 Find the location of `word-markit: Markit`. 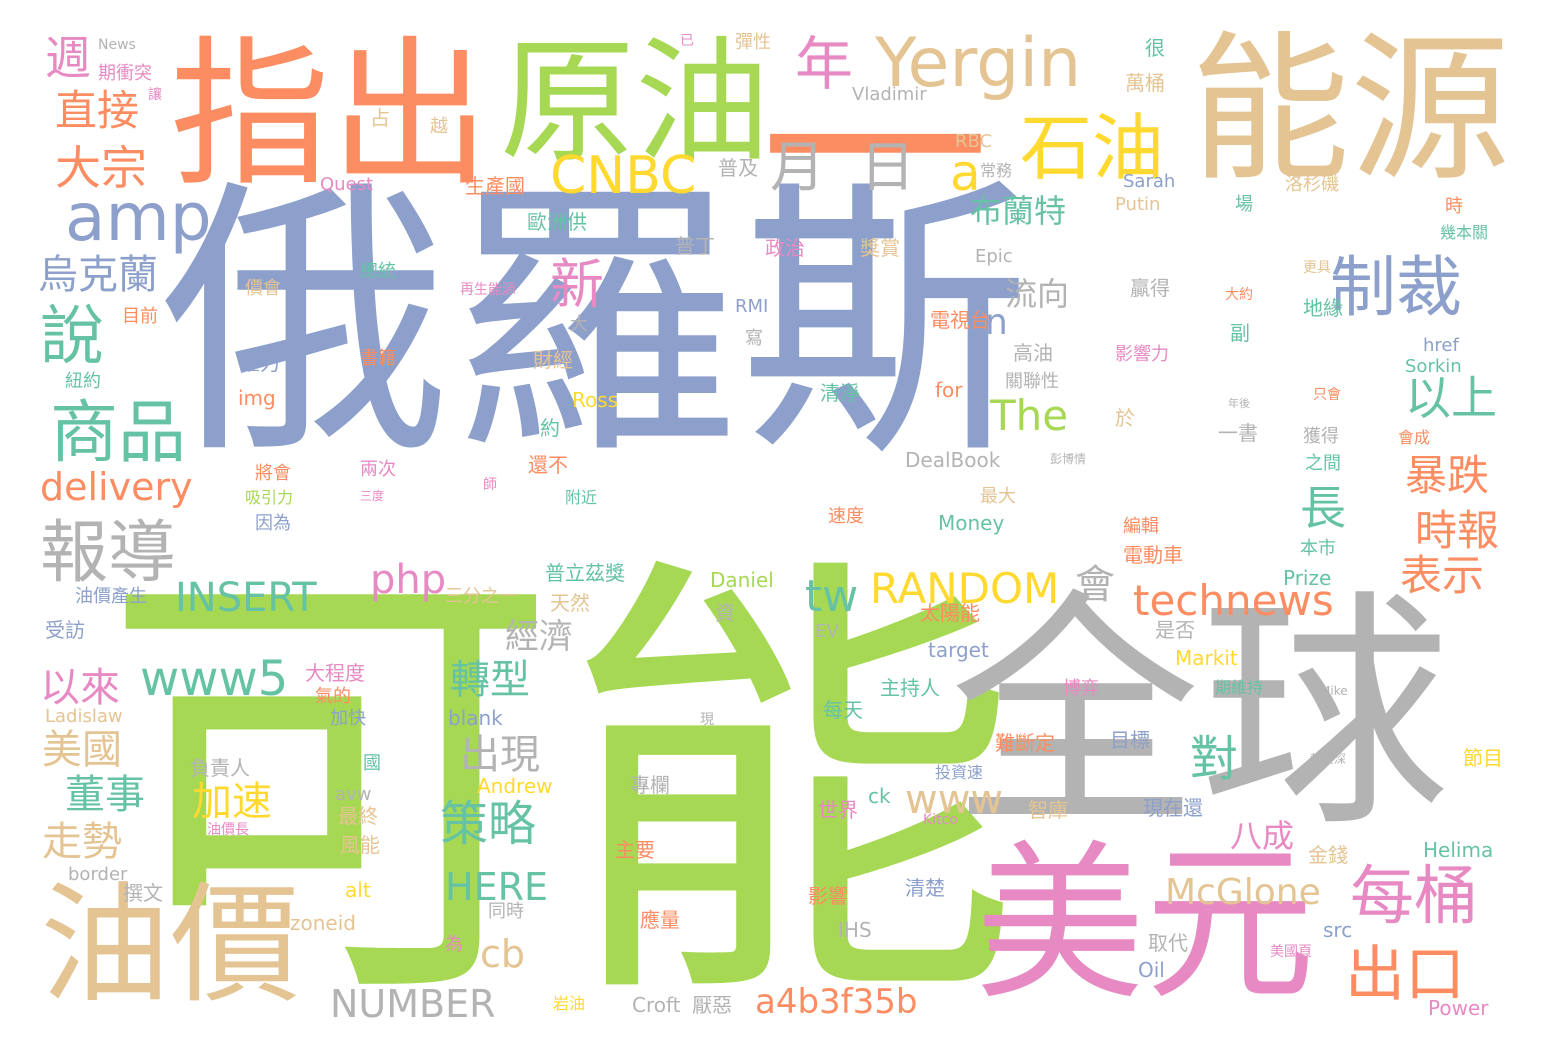

word-markit: Markit is located at coordinates (1206, 658).